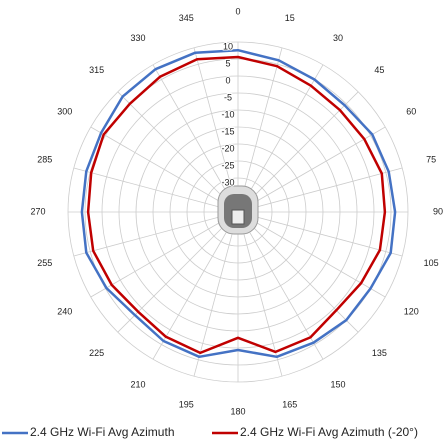  What do you see at coordinates (44, 263) in the screenshot?
I see `angle-label: 255` at bounding box center [44, 263].